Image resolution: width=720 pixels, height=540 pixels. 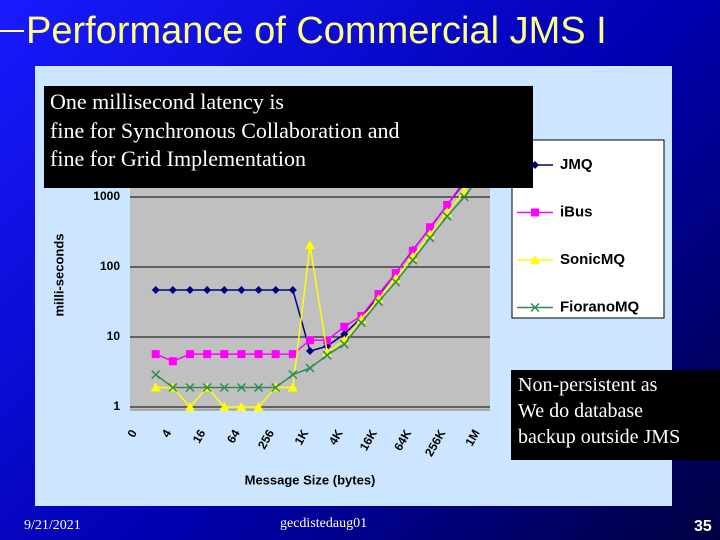 I want to click on y-axis-label: milli-seconds, so click(x=58, y=274).